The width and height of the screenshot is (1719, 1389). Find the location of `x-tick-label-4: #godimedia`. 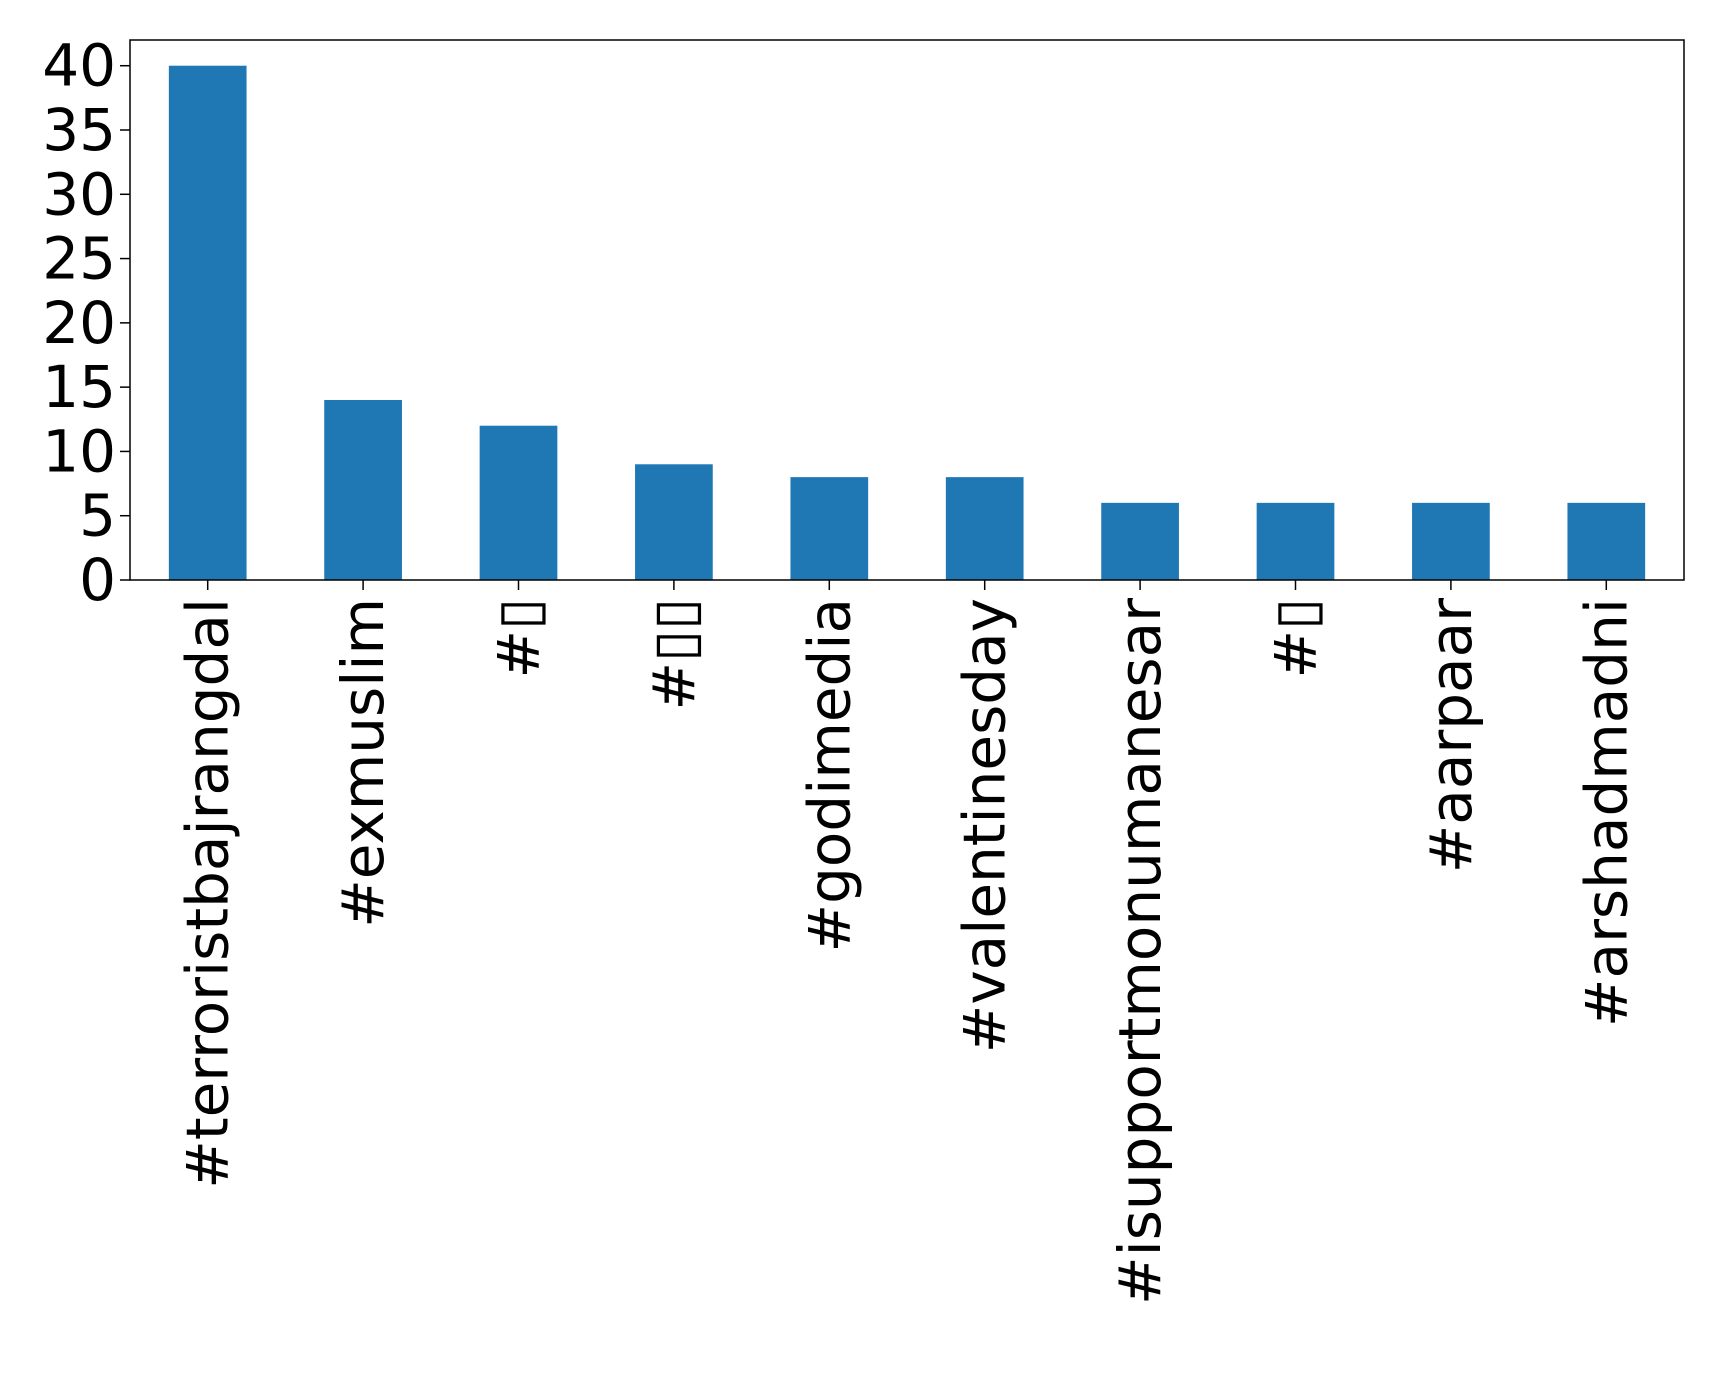

x-tick-label-4: #godimedia is located at coordinates (829, 775).